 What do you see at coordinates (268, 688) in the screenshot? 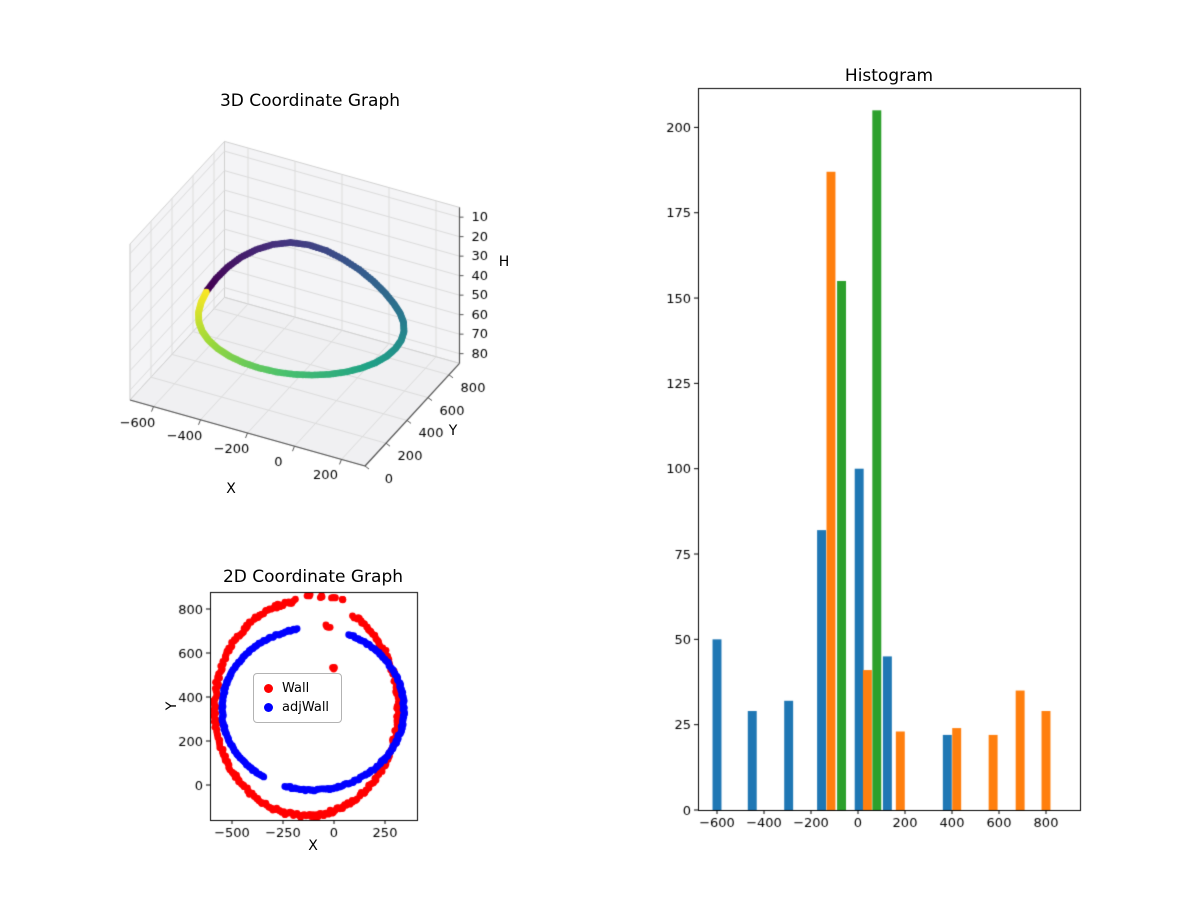
I see `wall-marker-icon` at bounding box center [268, 688].